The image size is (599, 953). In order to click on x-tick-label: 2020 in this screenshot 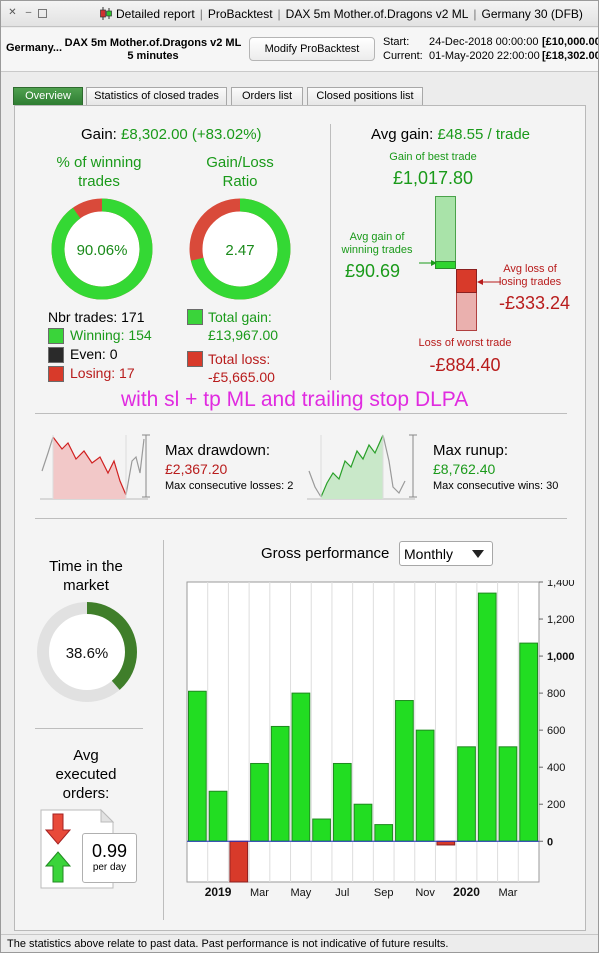, I will do `click(466, 892)`.